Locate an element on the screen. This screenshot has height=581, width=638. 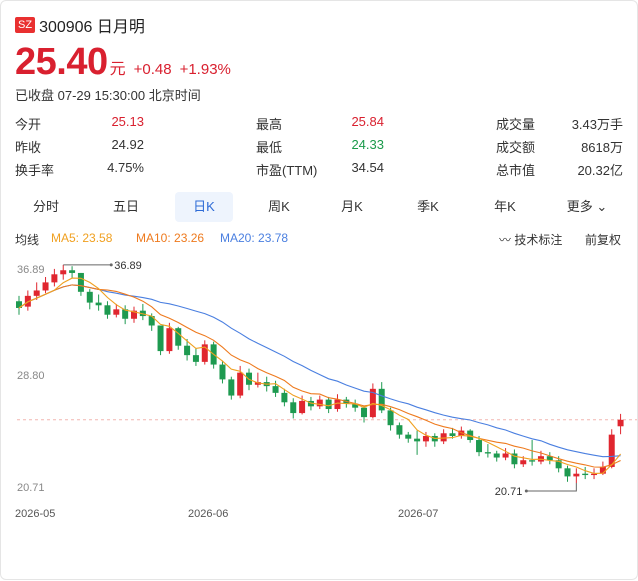
tab-7: 更多 ⌄ is located at coordinates (587, 206).